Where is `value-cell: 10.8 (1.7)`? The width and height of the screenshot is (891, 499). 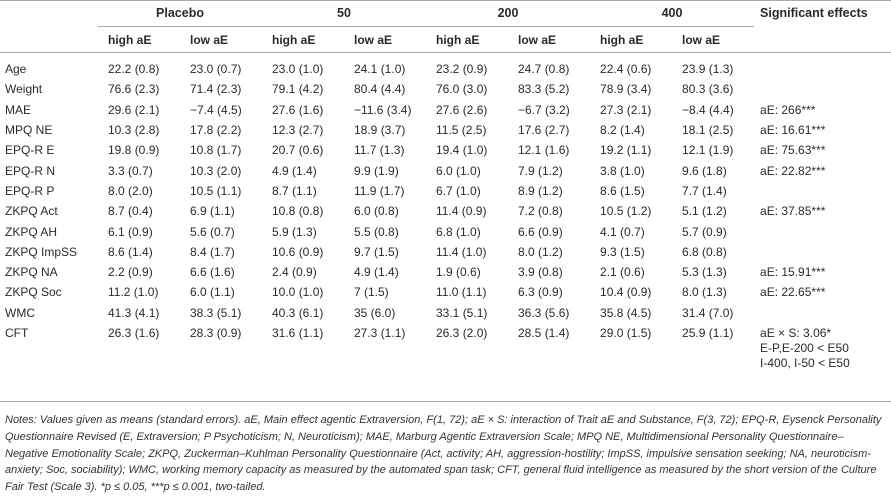 value-cell: 10.8 (1.7) is located at coordinates (216, 150).